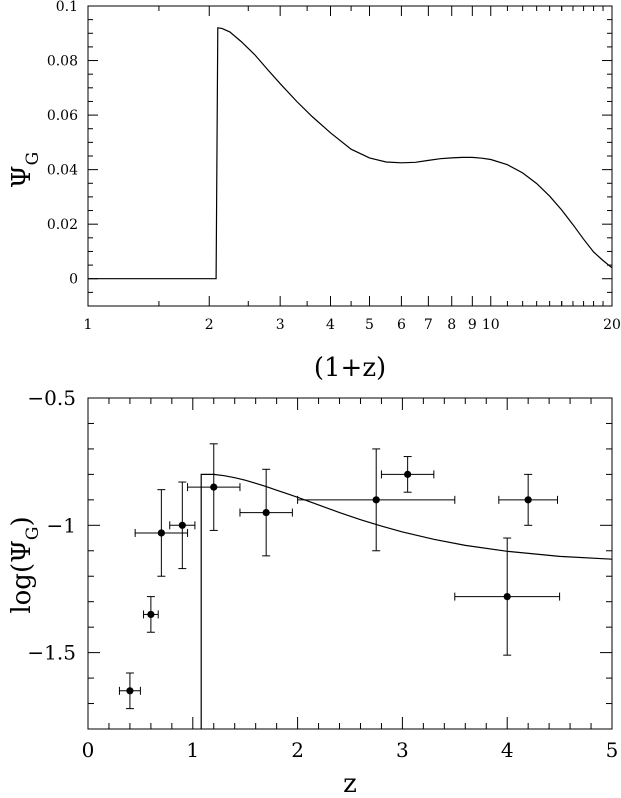 This screenshot has height=798, width=621. What do you see at coordinates (25, 564) in the screenshot?
I see `y-axis-label: log(ΨG)` at bounding box center [25, 564].